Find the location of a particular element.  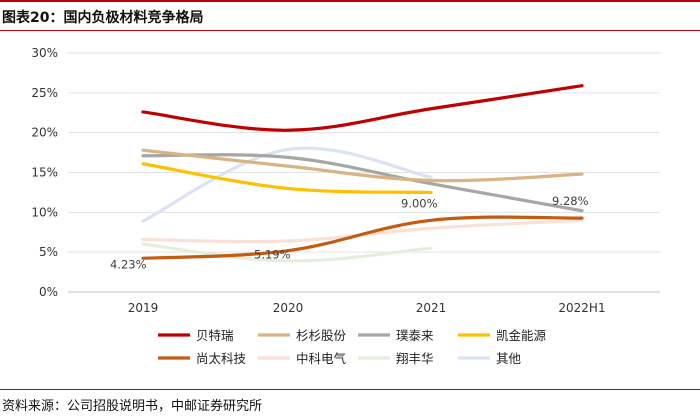

y-tick-label: 0% is located at coordinates (48, 292).